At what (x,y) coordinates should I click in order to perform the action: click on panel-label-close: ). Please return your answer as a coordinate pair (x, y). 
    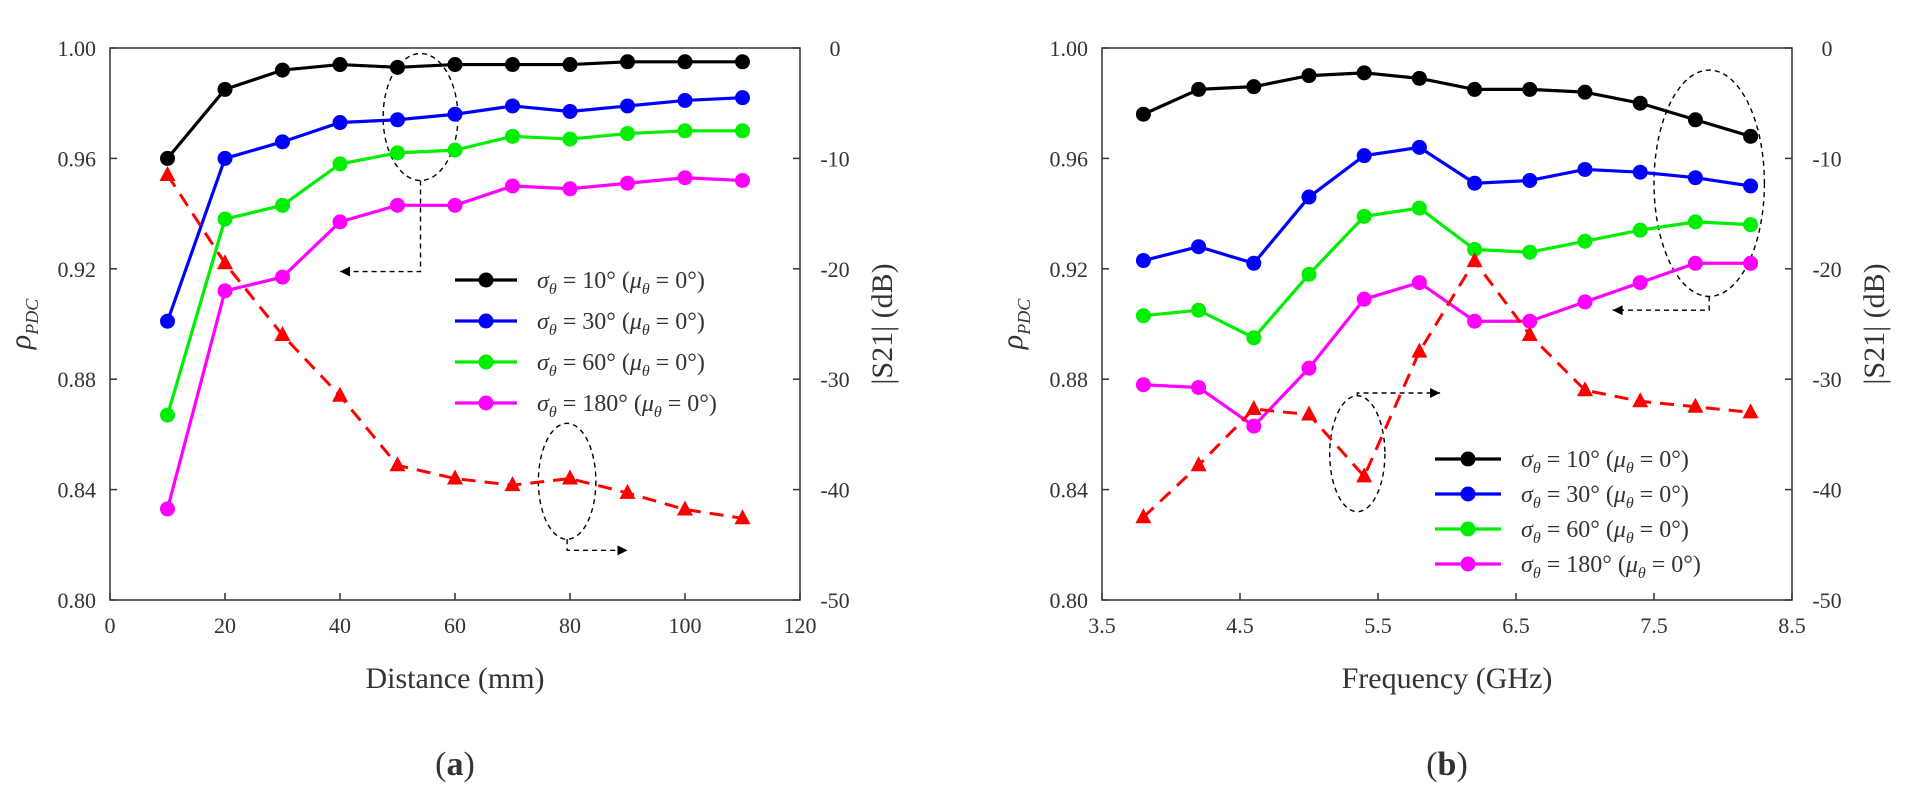
    Looking at the image, I should click on (469, 764).